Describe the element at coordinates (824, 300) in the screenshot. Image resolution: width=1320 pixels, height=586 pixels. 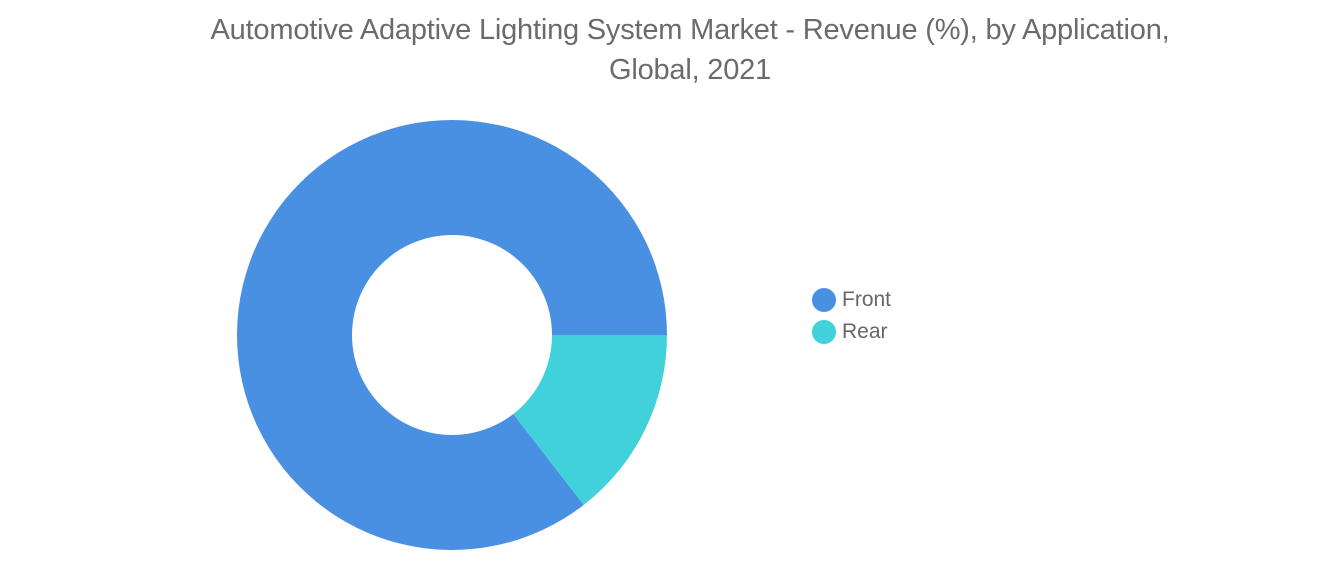
I see `legend-swatch-front` at that location.